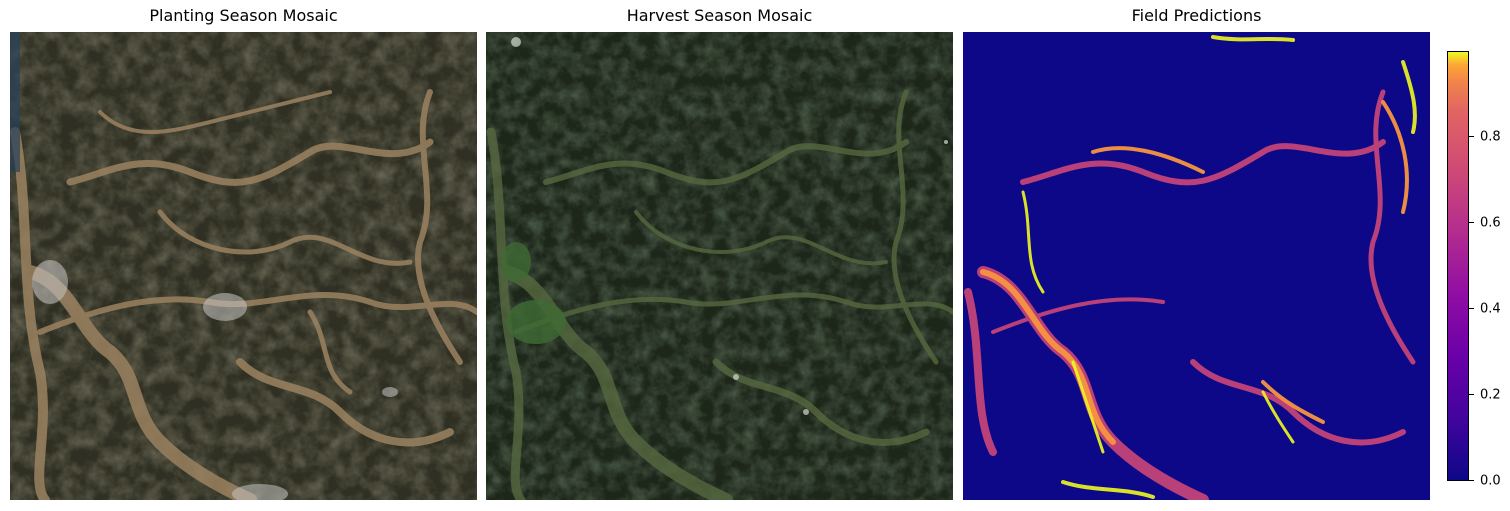  I want to click on harvest-title: Harvest Season Mosaic, so click(719, 15).